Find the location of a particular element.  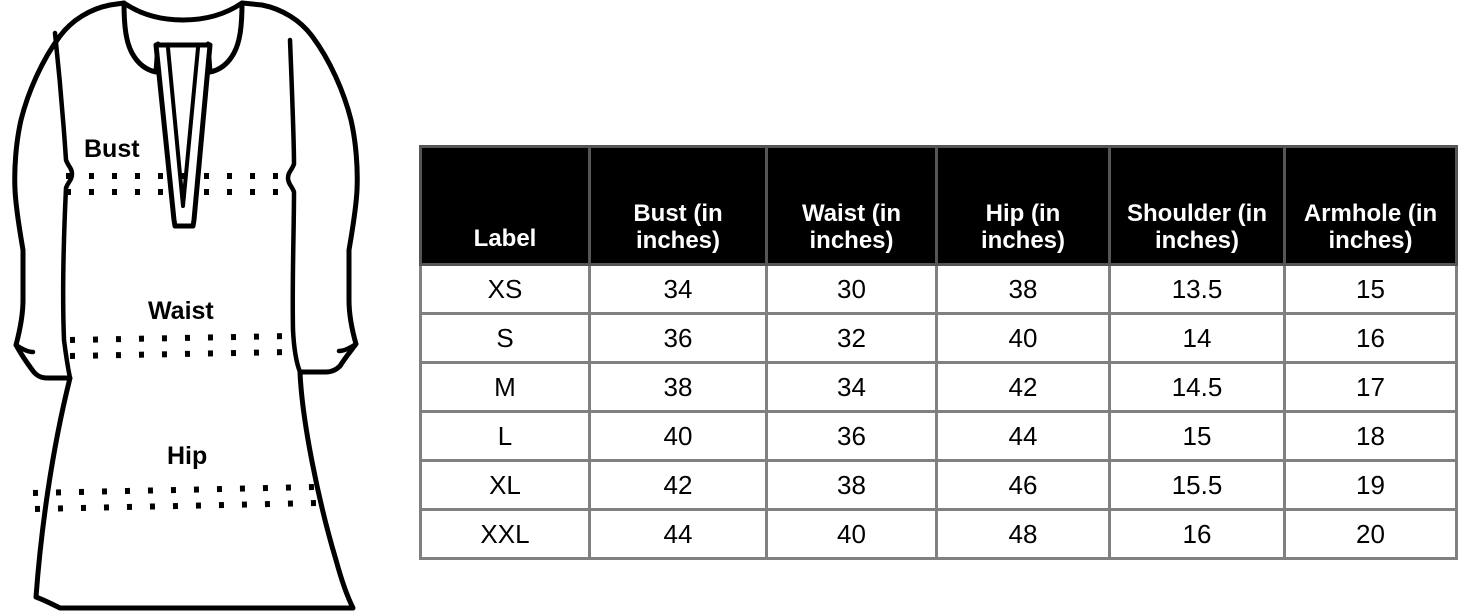

cell-waist: 30 is located at coordinates (851, 289).